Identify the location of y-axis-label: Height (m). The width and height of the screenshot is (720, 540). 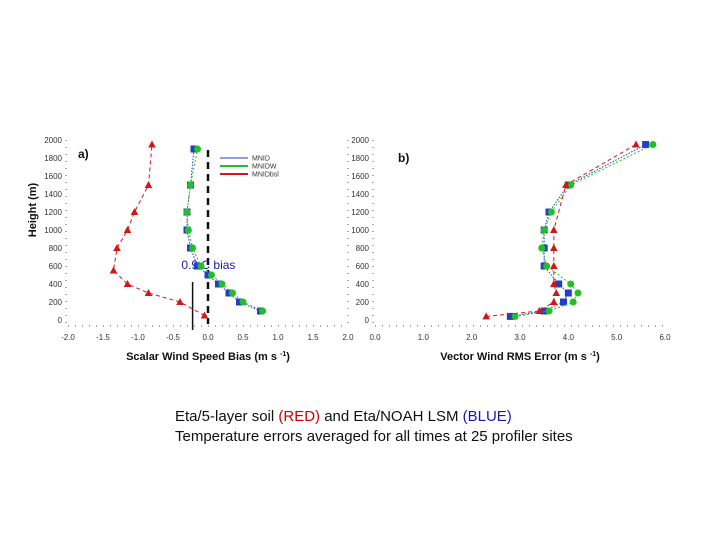
(33, 209).